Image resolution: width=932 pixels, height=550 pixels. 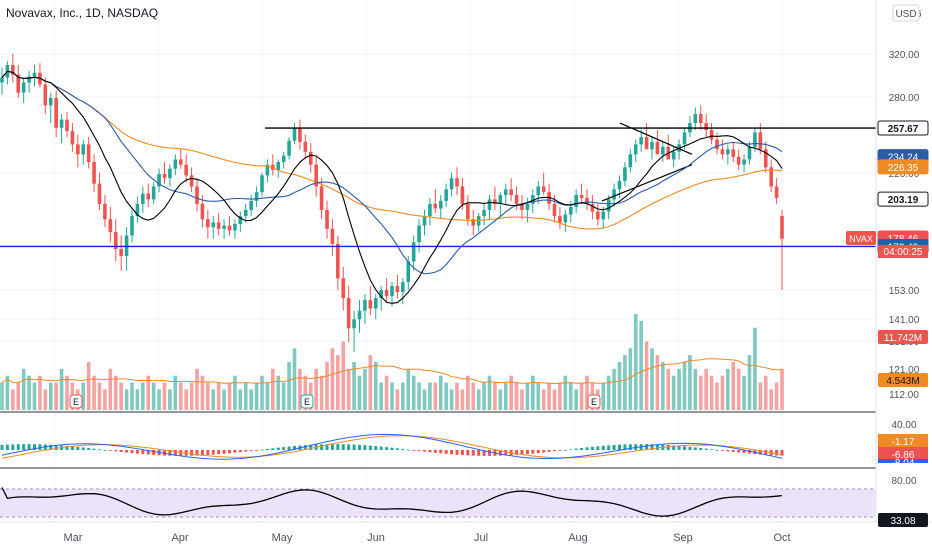 What do you see at coordinates (392, 446) in the screenshot?
I see `macd-pane` at bounding box center [392, 446].